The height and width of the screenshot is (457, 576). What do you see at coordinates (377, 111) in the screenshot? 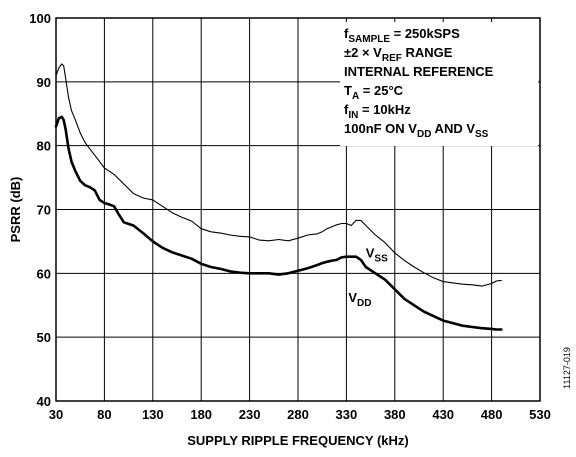
I see `condition-line: fIN = 10kHz` at bounding box center [377, 111].